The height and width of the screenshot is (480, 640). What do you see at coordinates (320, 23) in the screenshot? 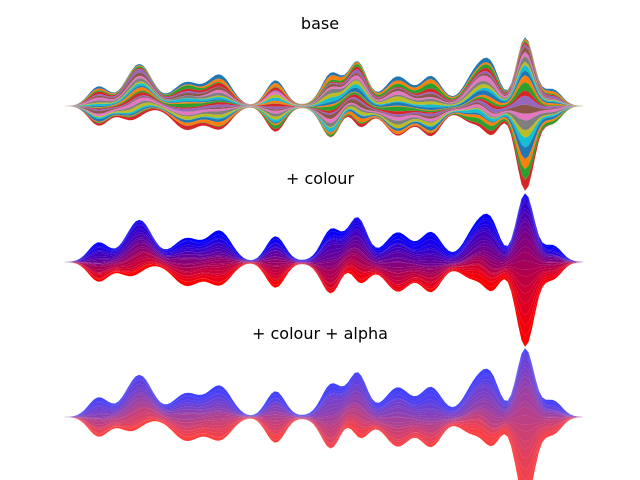
I see `panel-title-base: base` at bounding box center [320, 23].